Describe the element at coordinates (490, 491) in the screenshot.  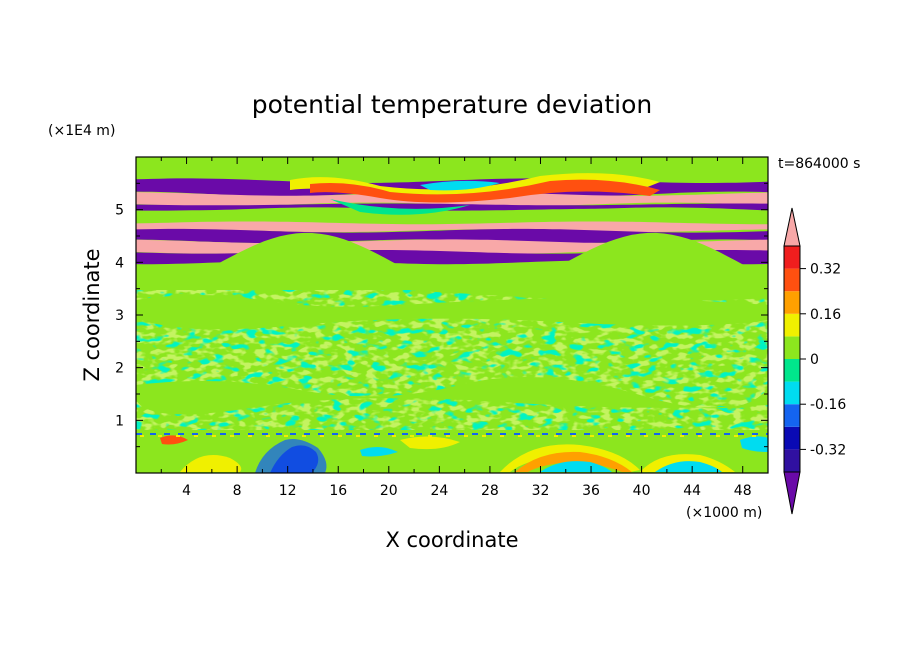
I see `x-tick-label: 28` at that location.